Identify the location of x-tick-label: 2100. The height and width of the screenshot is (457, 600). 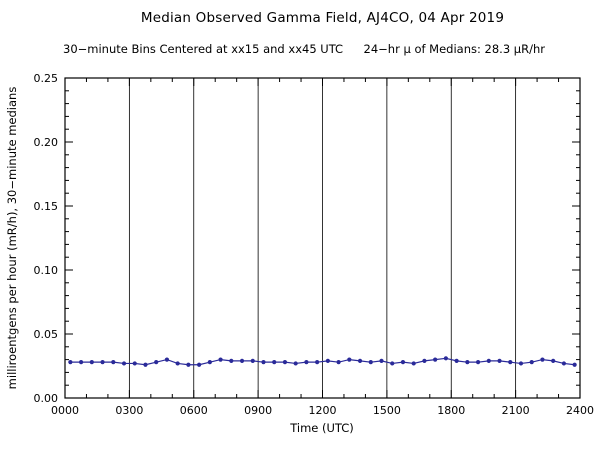
(516, 410).